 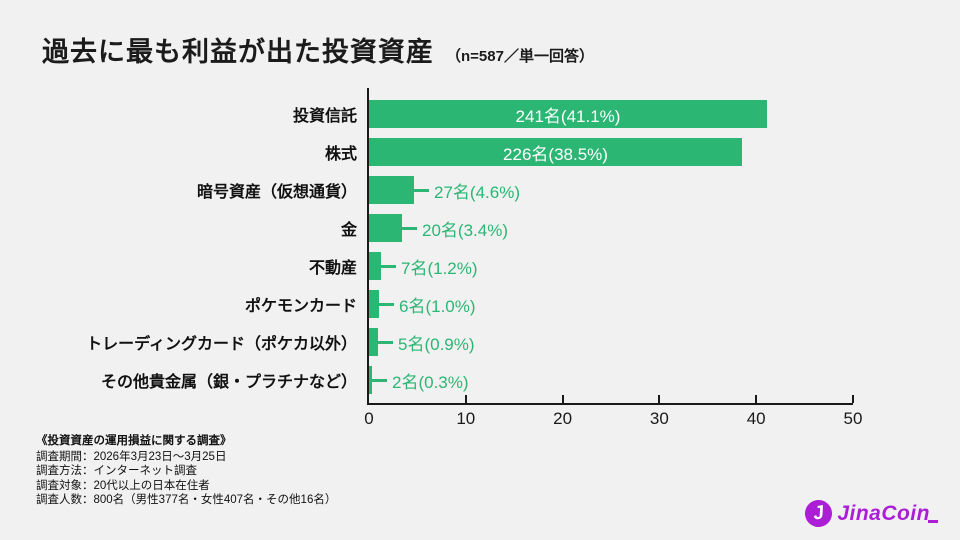 What do you see at coordinates (611, 266) in the screenshot?
I see `bar-zone: 7名(1.2%)` at bounding box center [611, 266].